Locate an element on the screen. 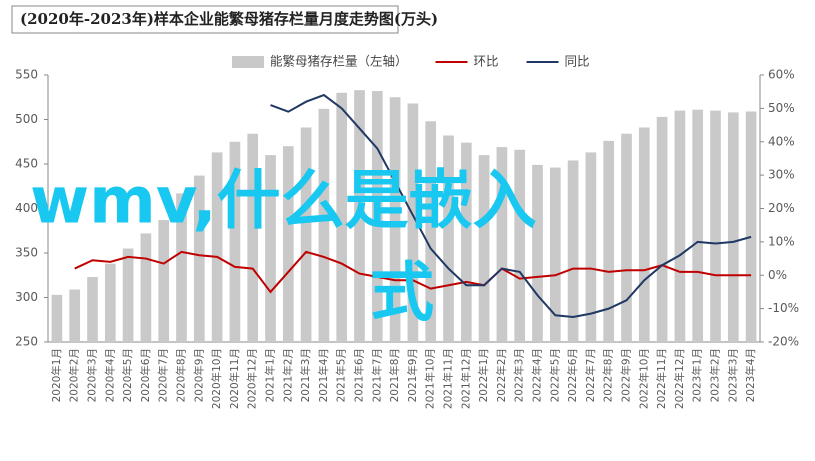 This screenshot has height=461, width=815. legend-swatch is located at coordinates (248, 62).